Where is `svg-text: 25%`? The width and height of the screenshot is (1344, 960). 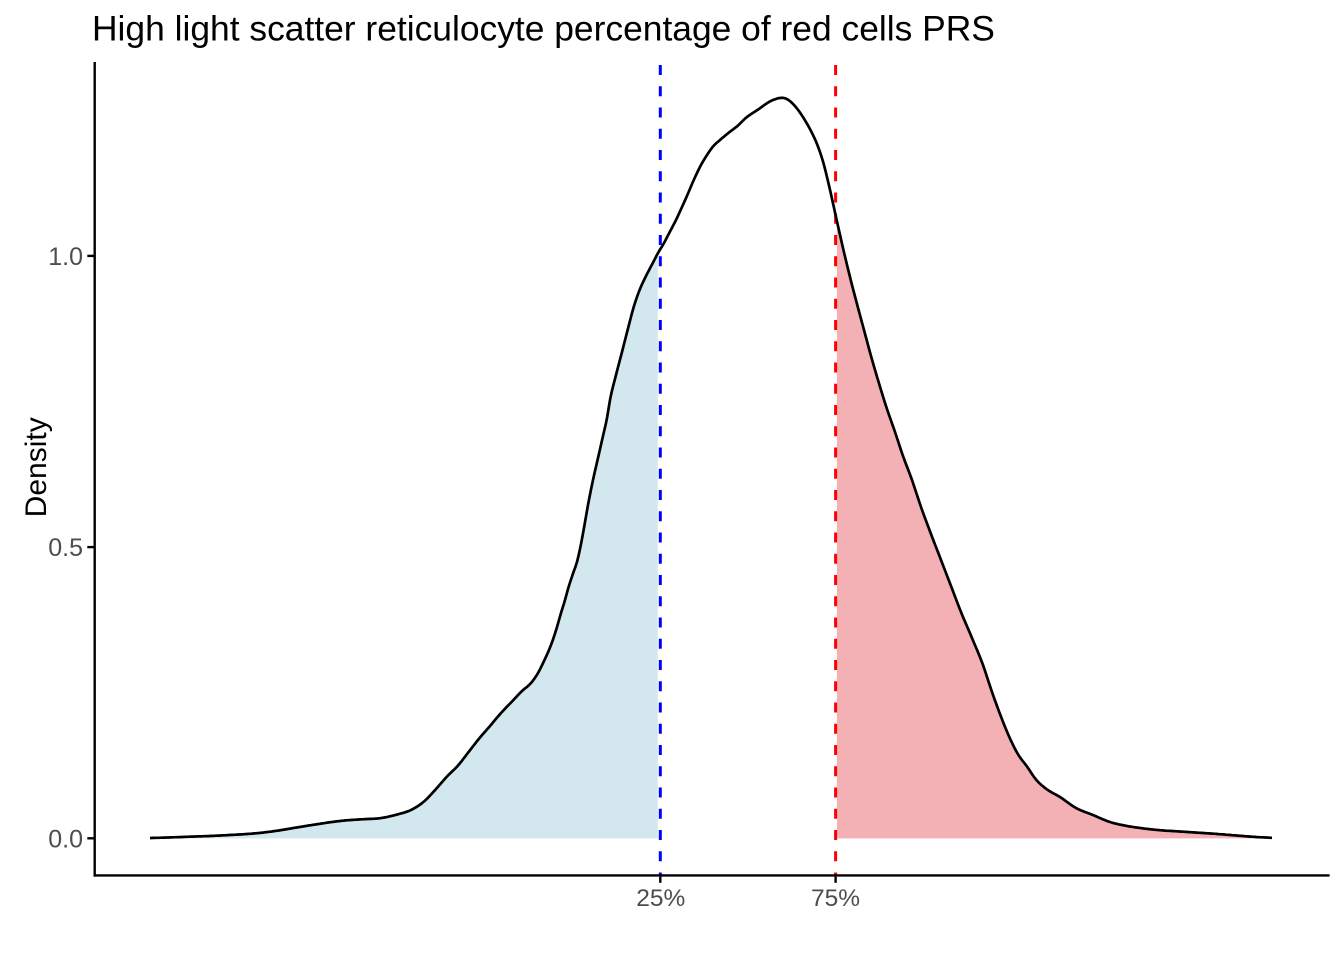 svg-text: 25% is located at coordinates (660, 898).